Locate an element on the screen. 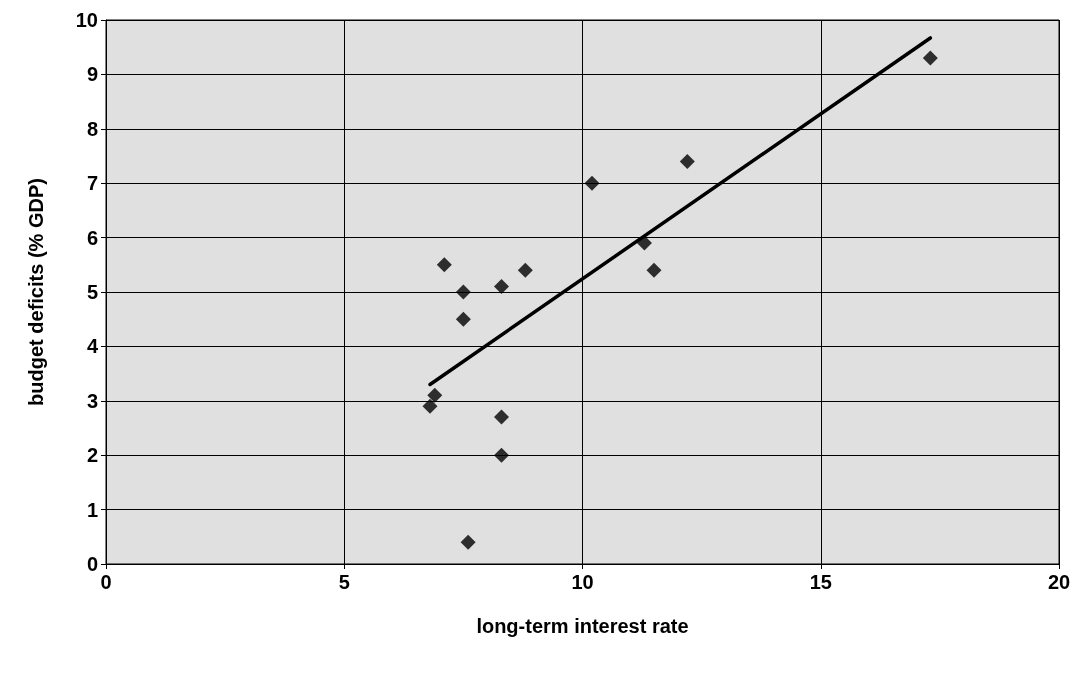  y-tick-label: 5 is located at coordinates (92, 292).